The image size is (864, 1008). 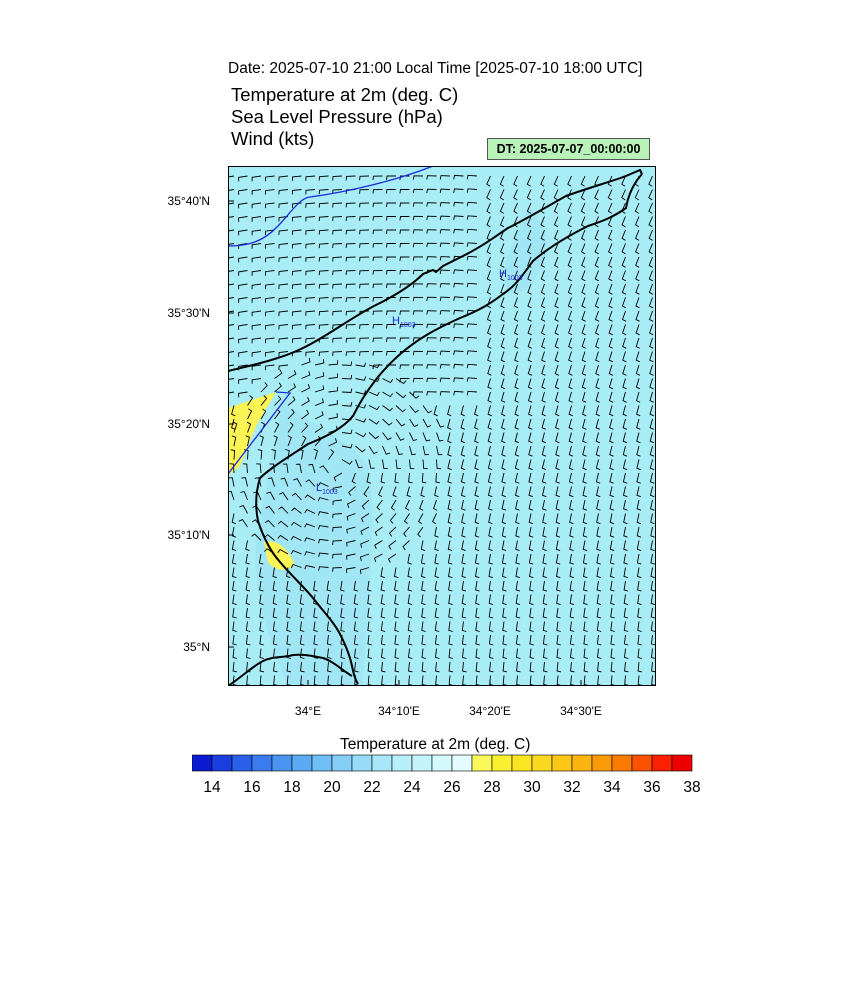 I want to click on colorbar, so click(x=442, y=763).